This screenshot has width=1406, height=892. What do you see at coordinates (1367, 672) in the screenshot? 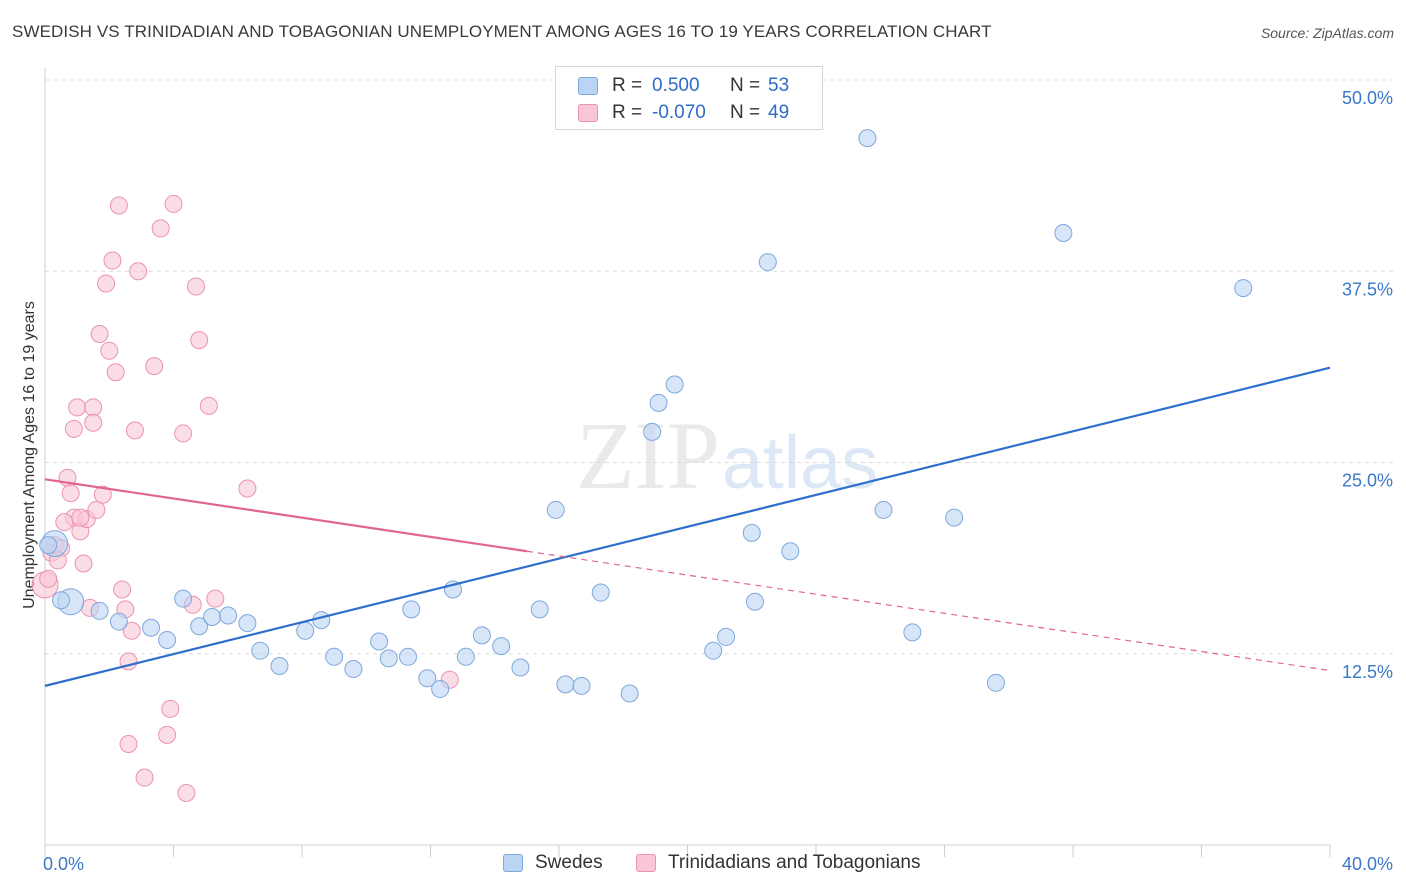
I see `y-tick-label: 12.5%` at bounding box center [1367, 672].